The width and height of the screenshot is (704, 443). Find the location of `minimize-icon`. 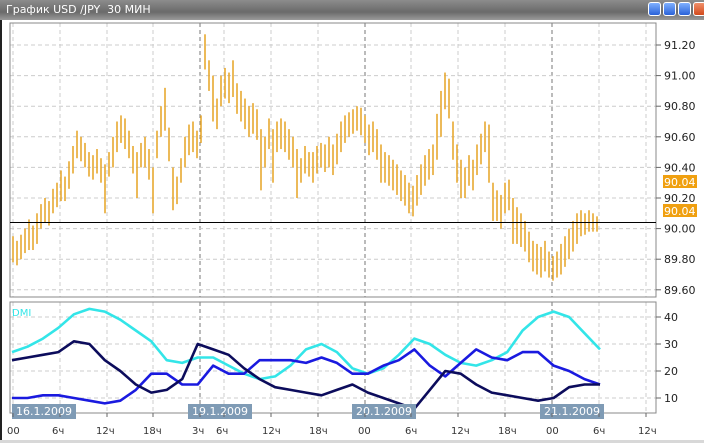

minimize-icon is located at coordinates (669, 9).